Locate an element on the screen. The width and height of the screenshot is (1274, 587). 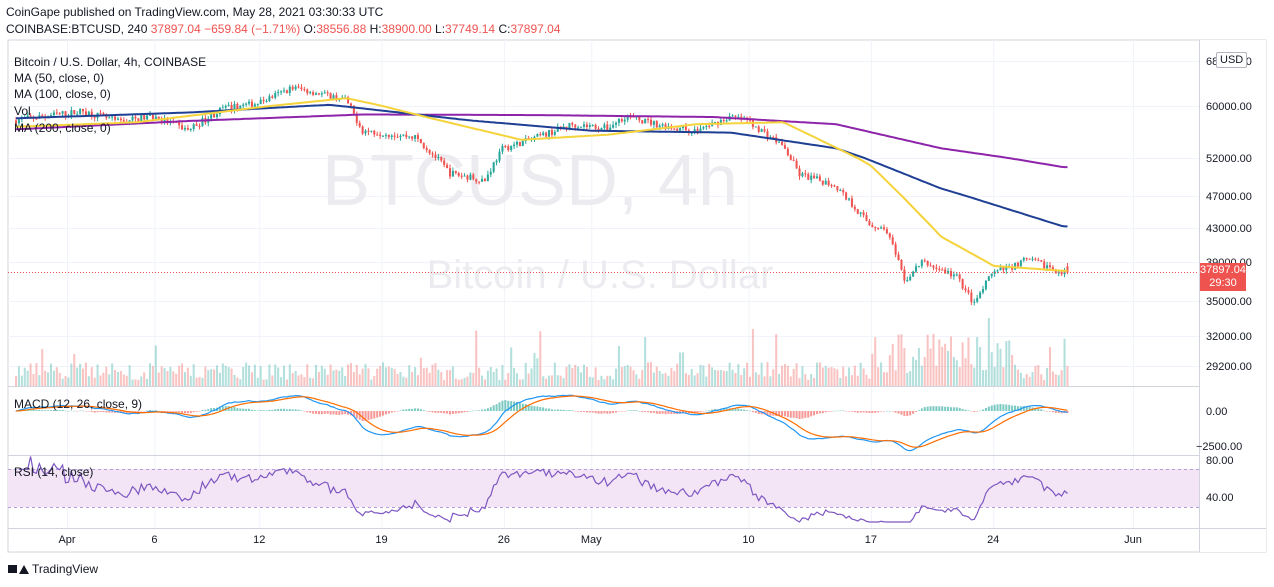
legend-macd: MACD (12, 26, close, 9) is located at coordinates (78, 404).